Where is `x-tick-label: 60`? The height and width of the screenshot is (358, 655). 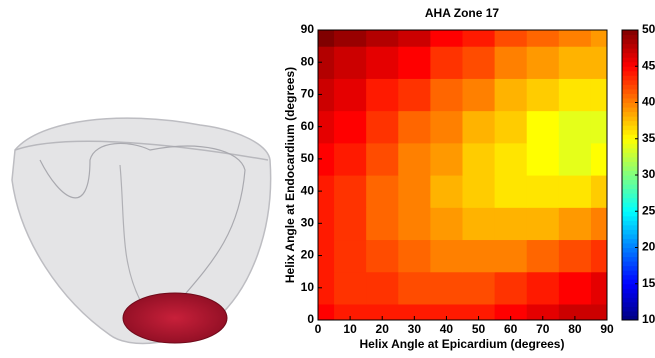 x-tick-label: 60 is located at coordinates (511, 329).